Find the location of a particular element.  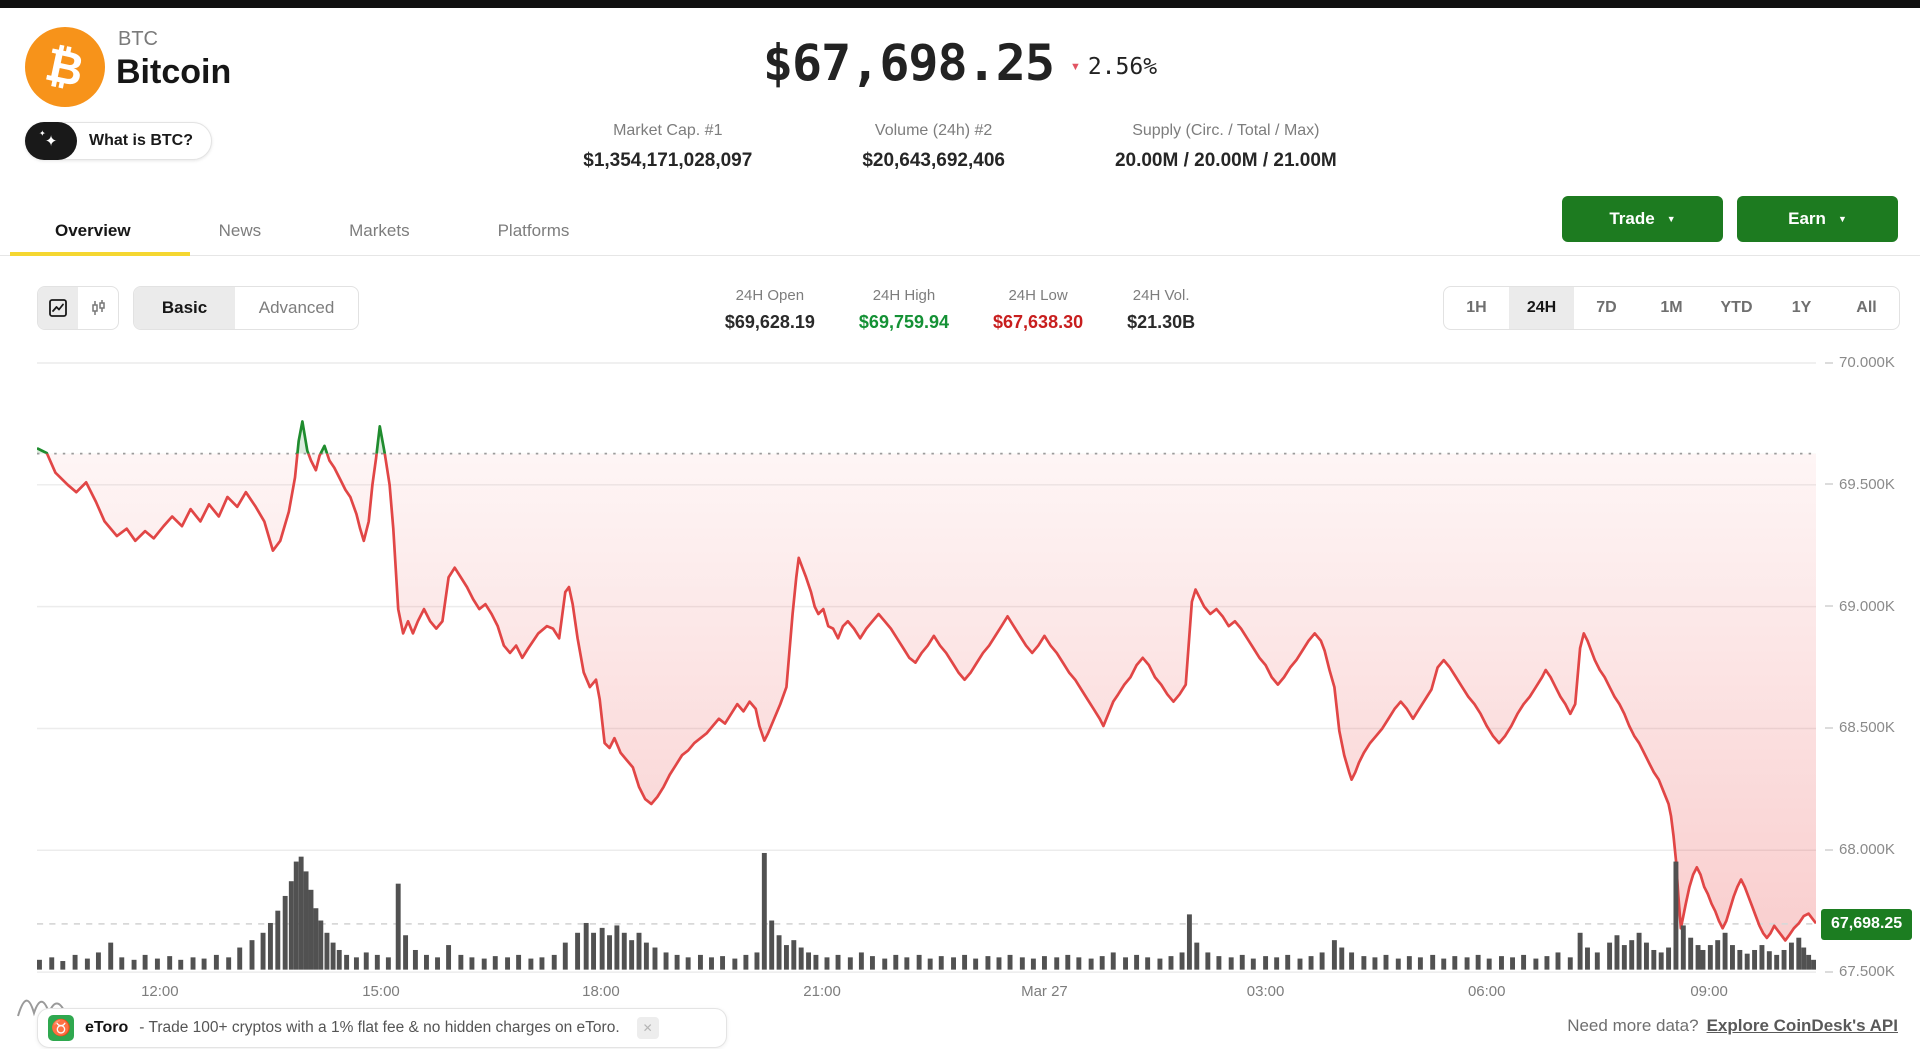

candlestick-icon is located at coordinates (98, 307).